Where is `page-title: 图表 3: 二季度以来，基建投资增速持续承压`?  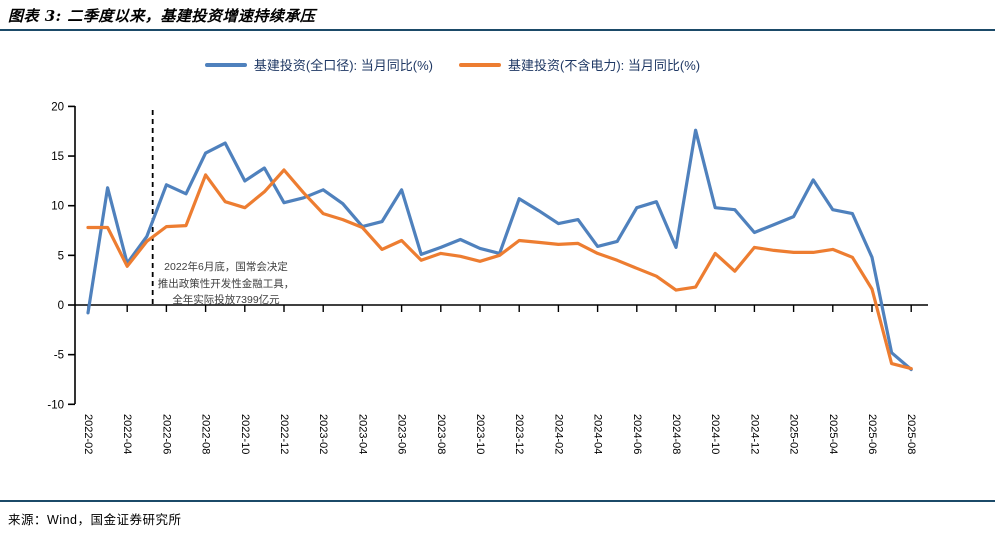
page-title: 图表 3: 二季度以来，基建投资增速持续承压 is located at coordinates (162, 16).